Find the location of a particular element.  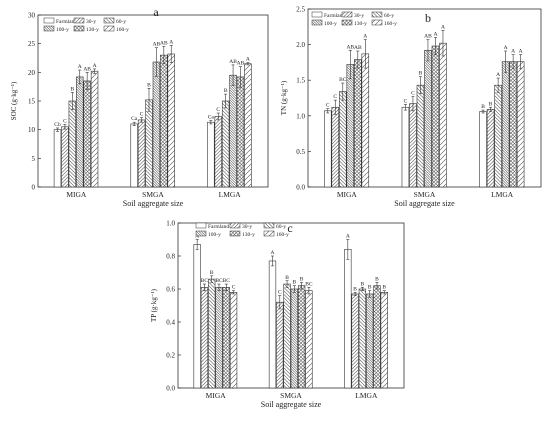

panel-label: c is located at coordinates (289, 228).